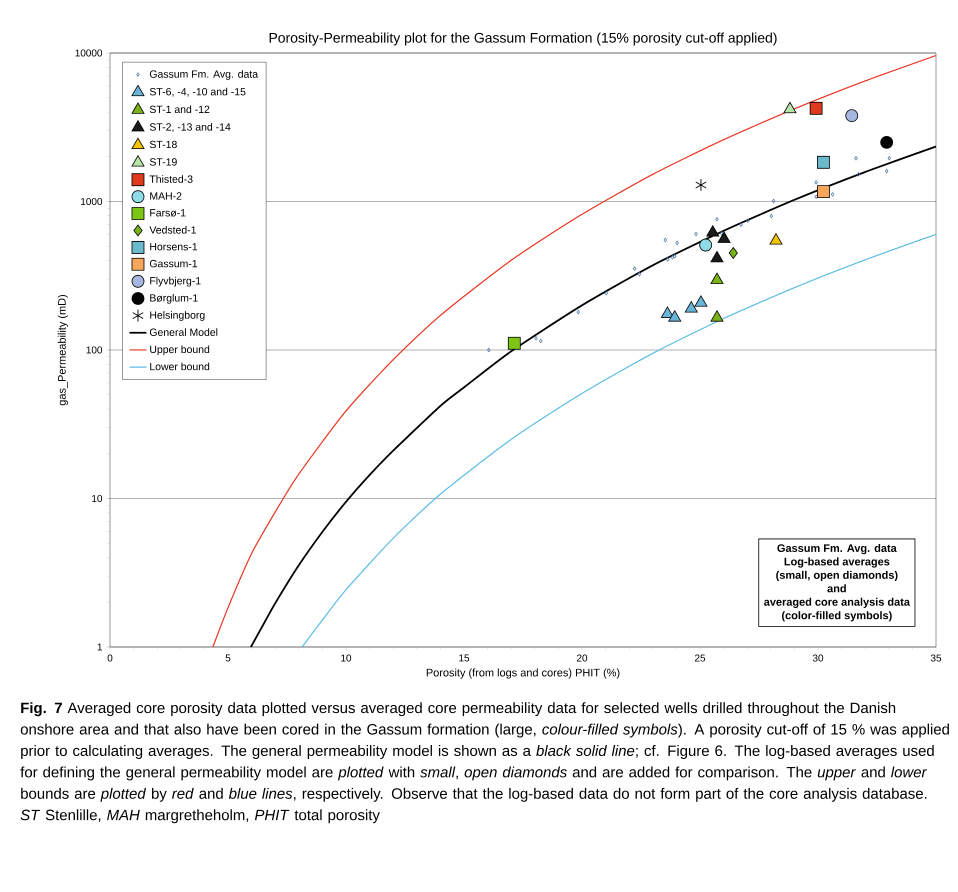 The width and height of the screenshot is (958, 892). Describe the element at coordinates (464, 658) in the screenshot. I see `x-tick-label: 15` at that location.